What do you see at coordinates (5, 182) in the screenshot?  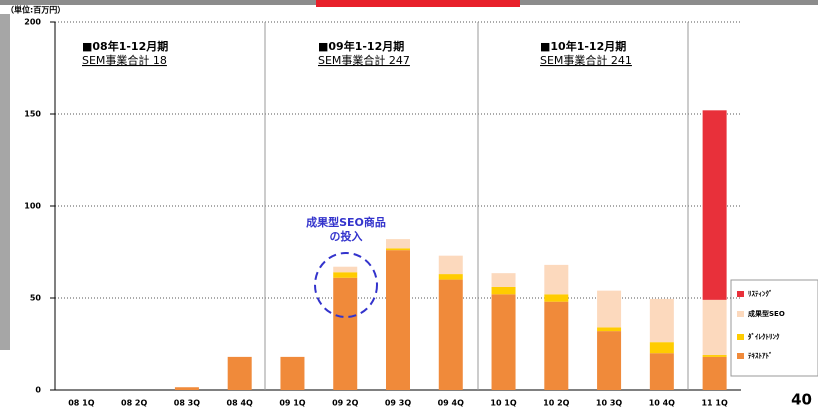 I see `side-strip` at bounding box center [5, 182].